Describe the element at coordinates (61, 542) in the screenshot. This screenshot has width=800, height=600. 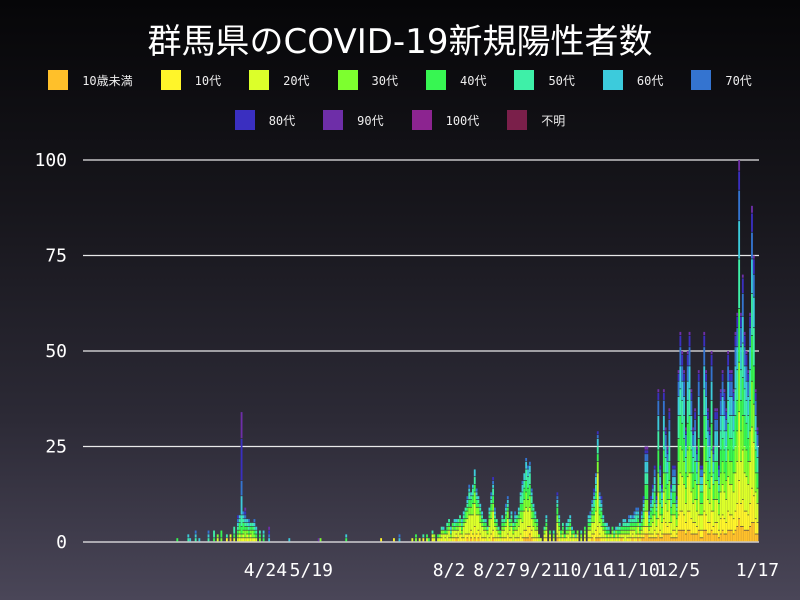
I see `y-tick-label: 0` at that location.